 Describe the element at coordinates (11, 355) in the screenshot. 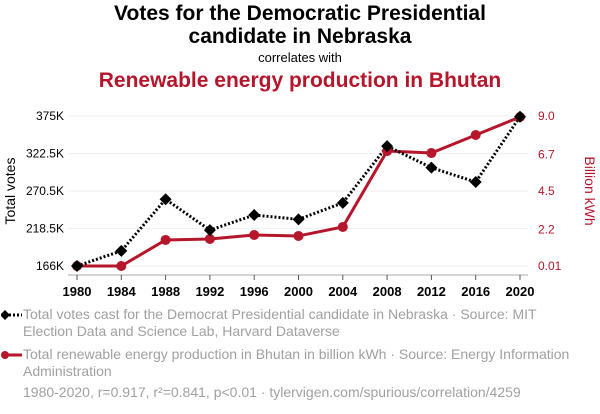

I see `legend-symbol-line-circle-icon` at that location.